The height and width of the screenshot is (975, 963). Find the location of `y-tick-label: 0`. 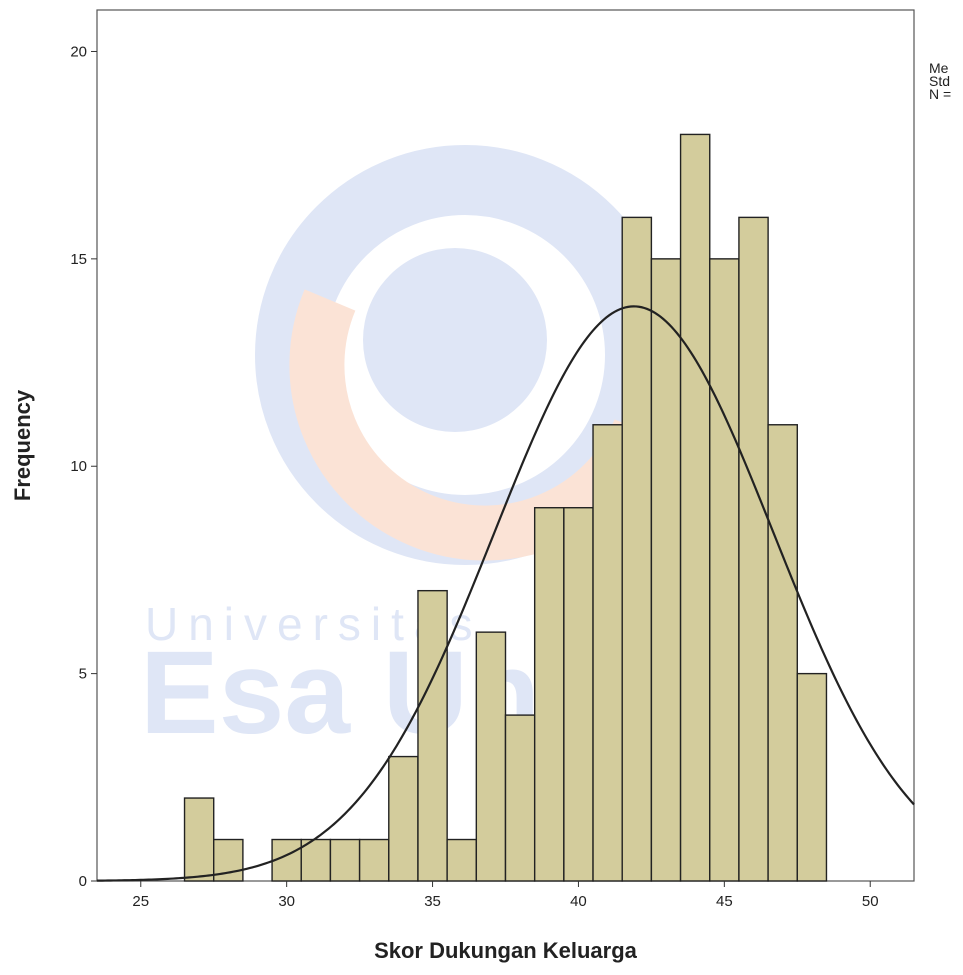

y-tick-label: 0 is located at coordinates (83, 881).